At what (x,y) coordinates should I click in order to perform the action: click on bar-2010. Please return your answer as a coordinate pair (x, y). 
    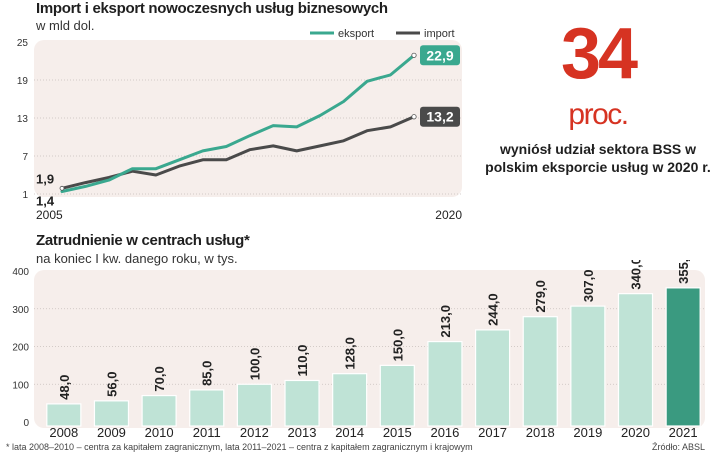
    Looking at the image, I should click on (159, 410).